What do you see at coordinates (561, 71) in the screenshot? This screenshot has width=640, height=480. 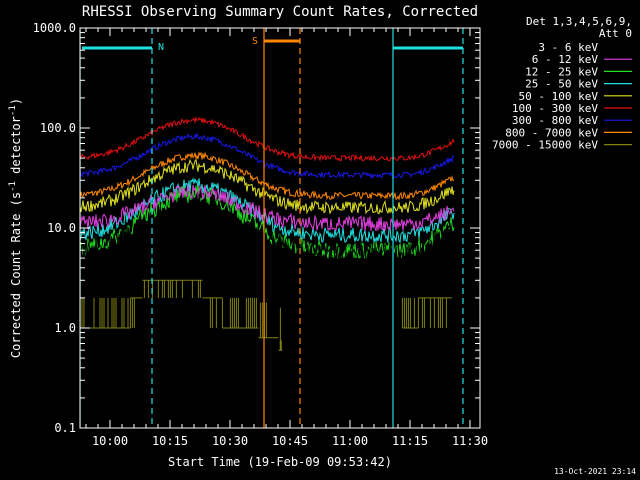 I see `legend-label-2: 12 - 25 keV` at bounding box center [561, 71].